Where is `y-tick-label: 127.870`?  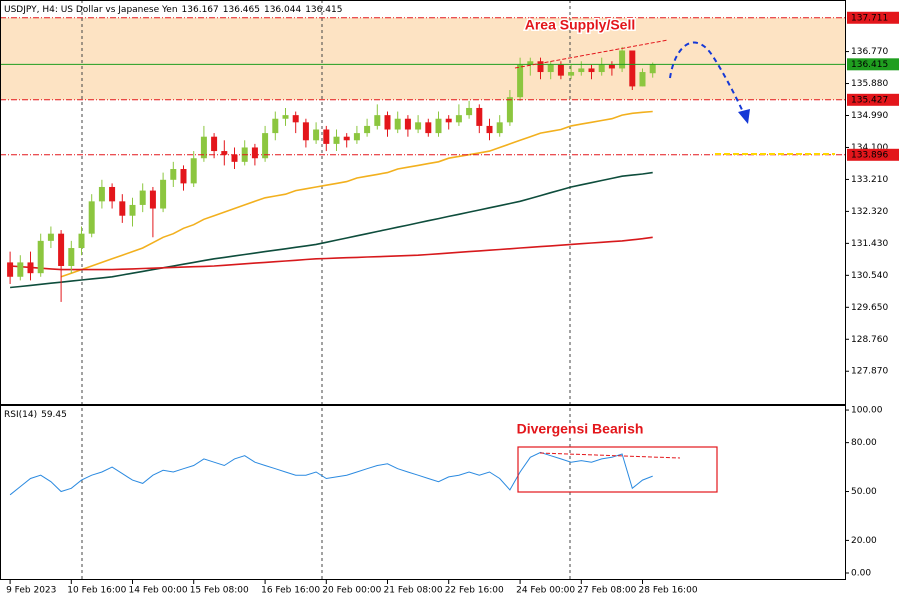 y-tick-label: 127.870 is located at coordinates (869, 372).